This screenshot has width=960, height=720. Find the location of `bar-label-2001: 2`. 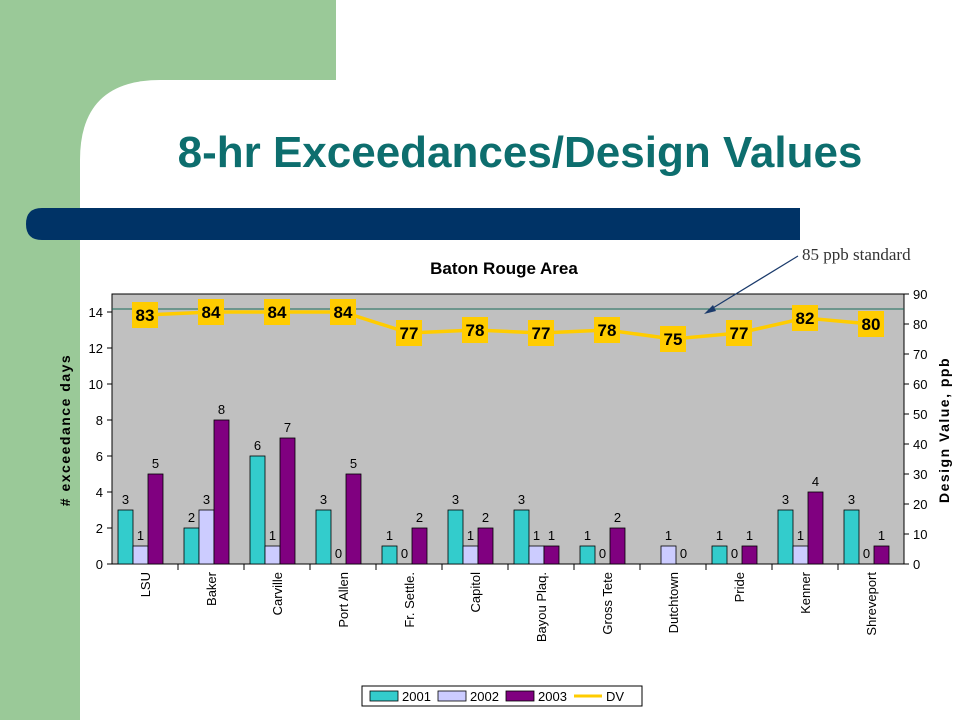

bar-label-2001: 2 is located at coordinates (191, 517).